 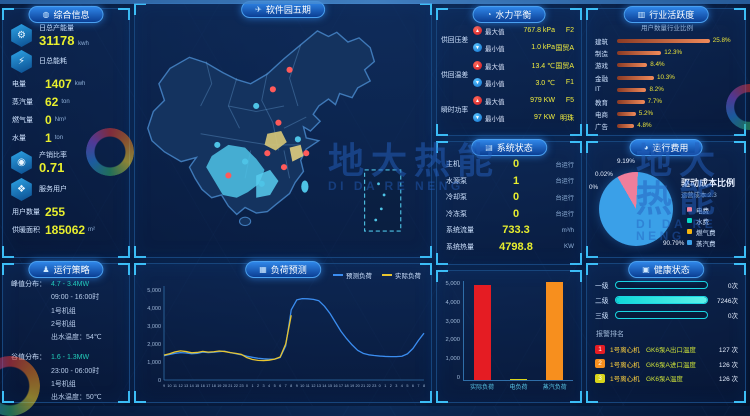 I want to click on panel-forecast-header: ▦ 负荷预测, so click(x=283, y=269).